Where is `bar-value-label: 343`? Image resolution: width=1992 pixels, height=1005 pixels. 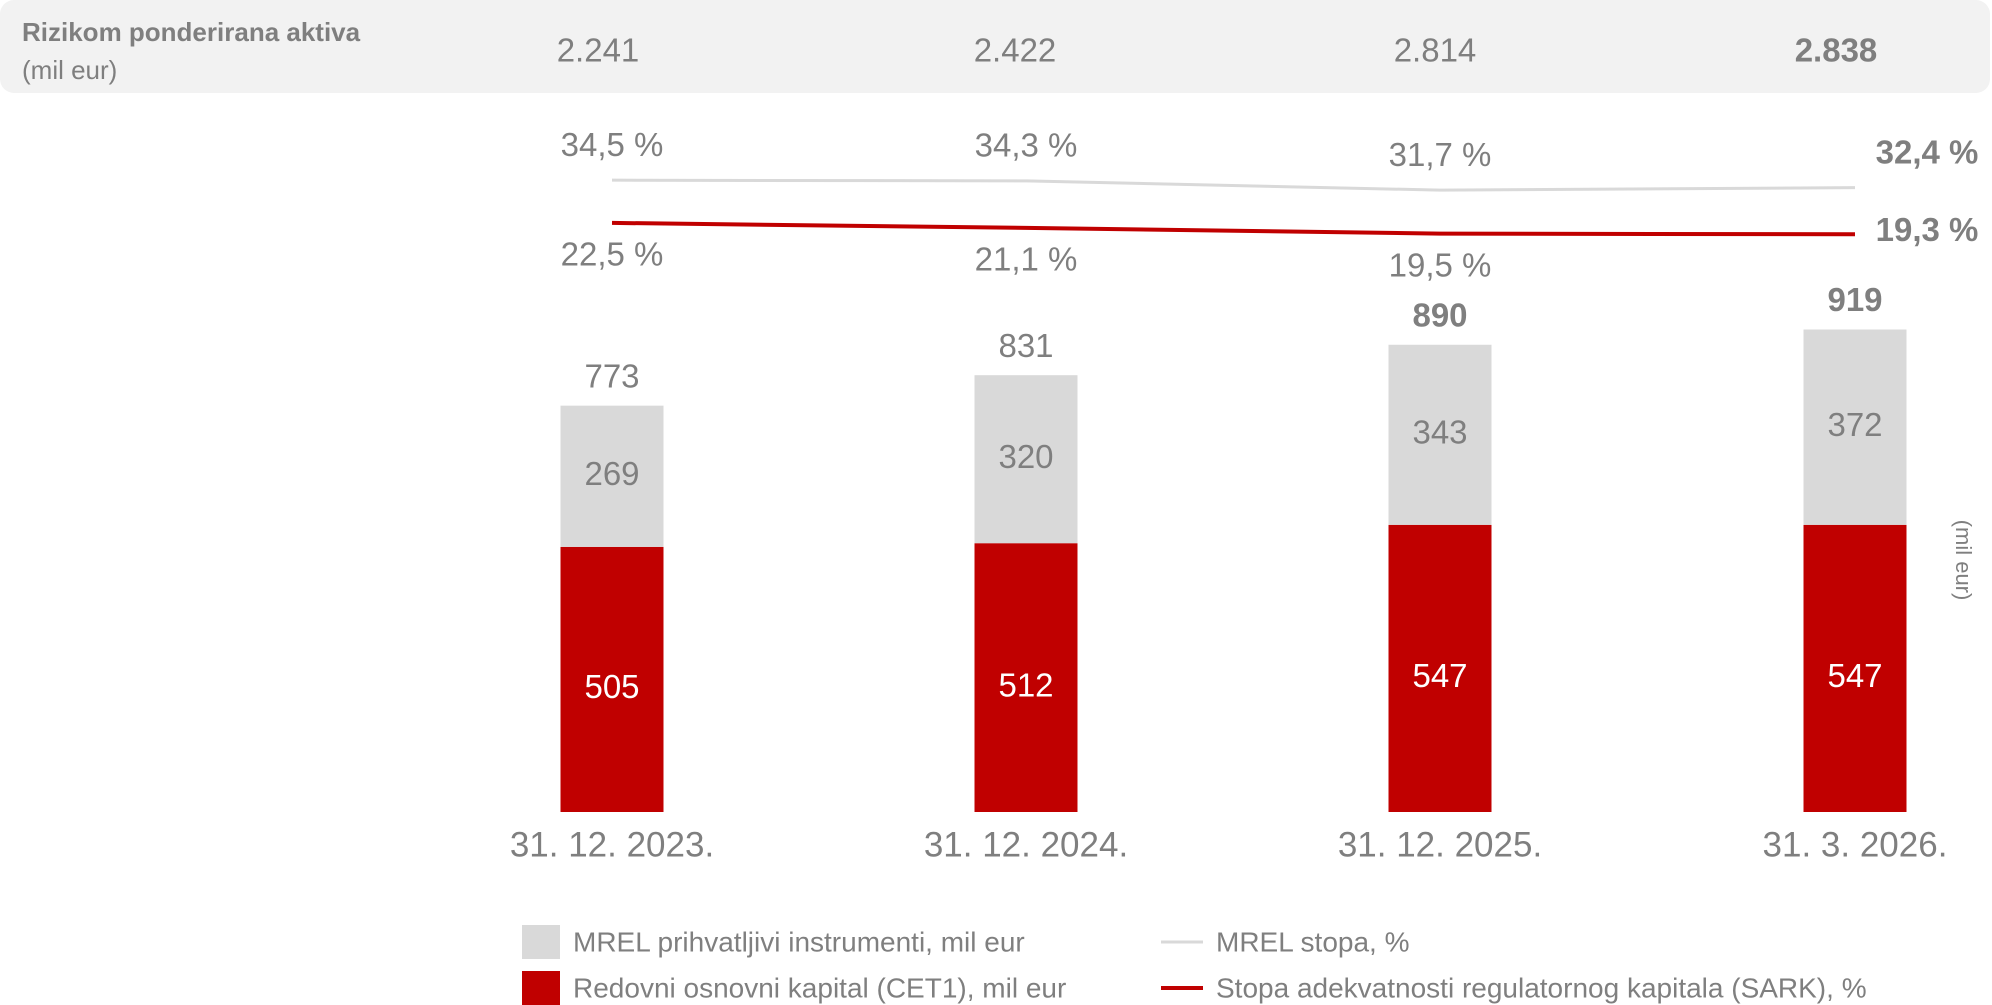 bar-value-label: 343 is located at coordinates (1439, 432).